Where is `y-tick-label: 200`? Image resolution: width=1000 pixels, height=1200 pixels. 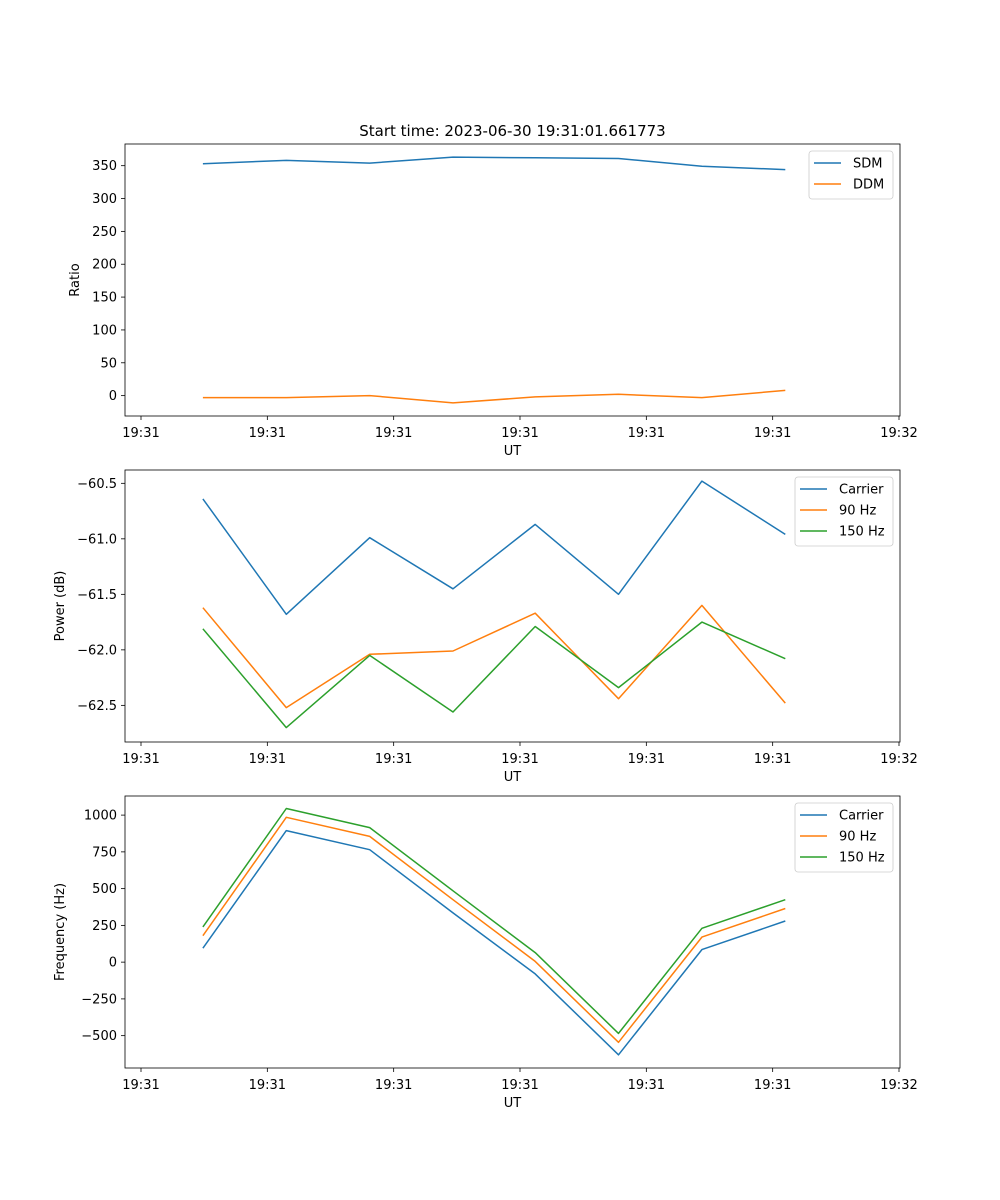 y-tick-label: 200 is located at coordinates (104, 265).